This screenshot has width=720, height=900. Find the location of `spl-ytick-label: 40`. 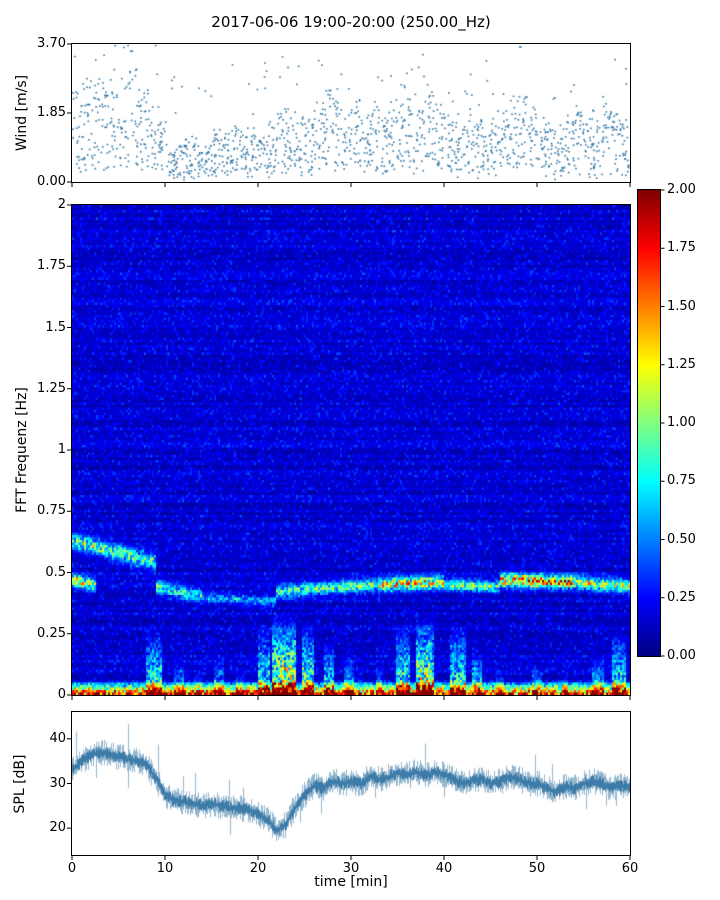

spl-ytick-label: 40 is located at coordinates (57, 738).